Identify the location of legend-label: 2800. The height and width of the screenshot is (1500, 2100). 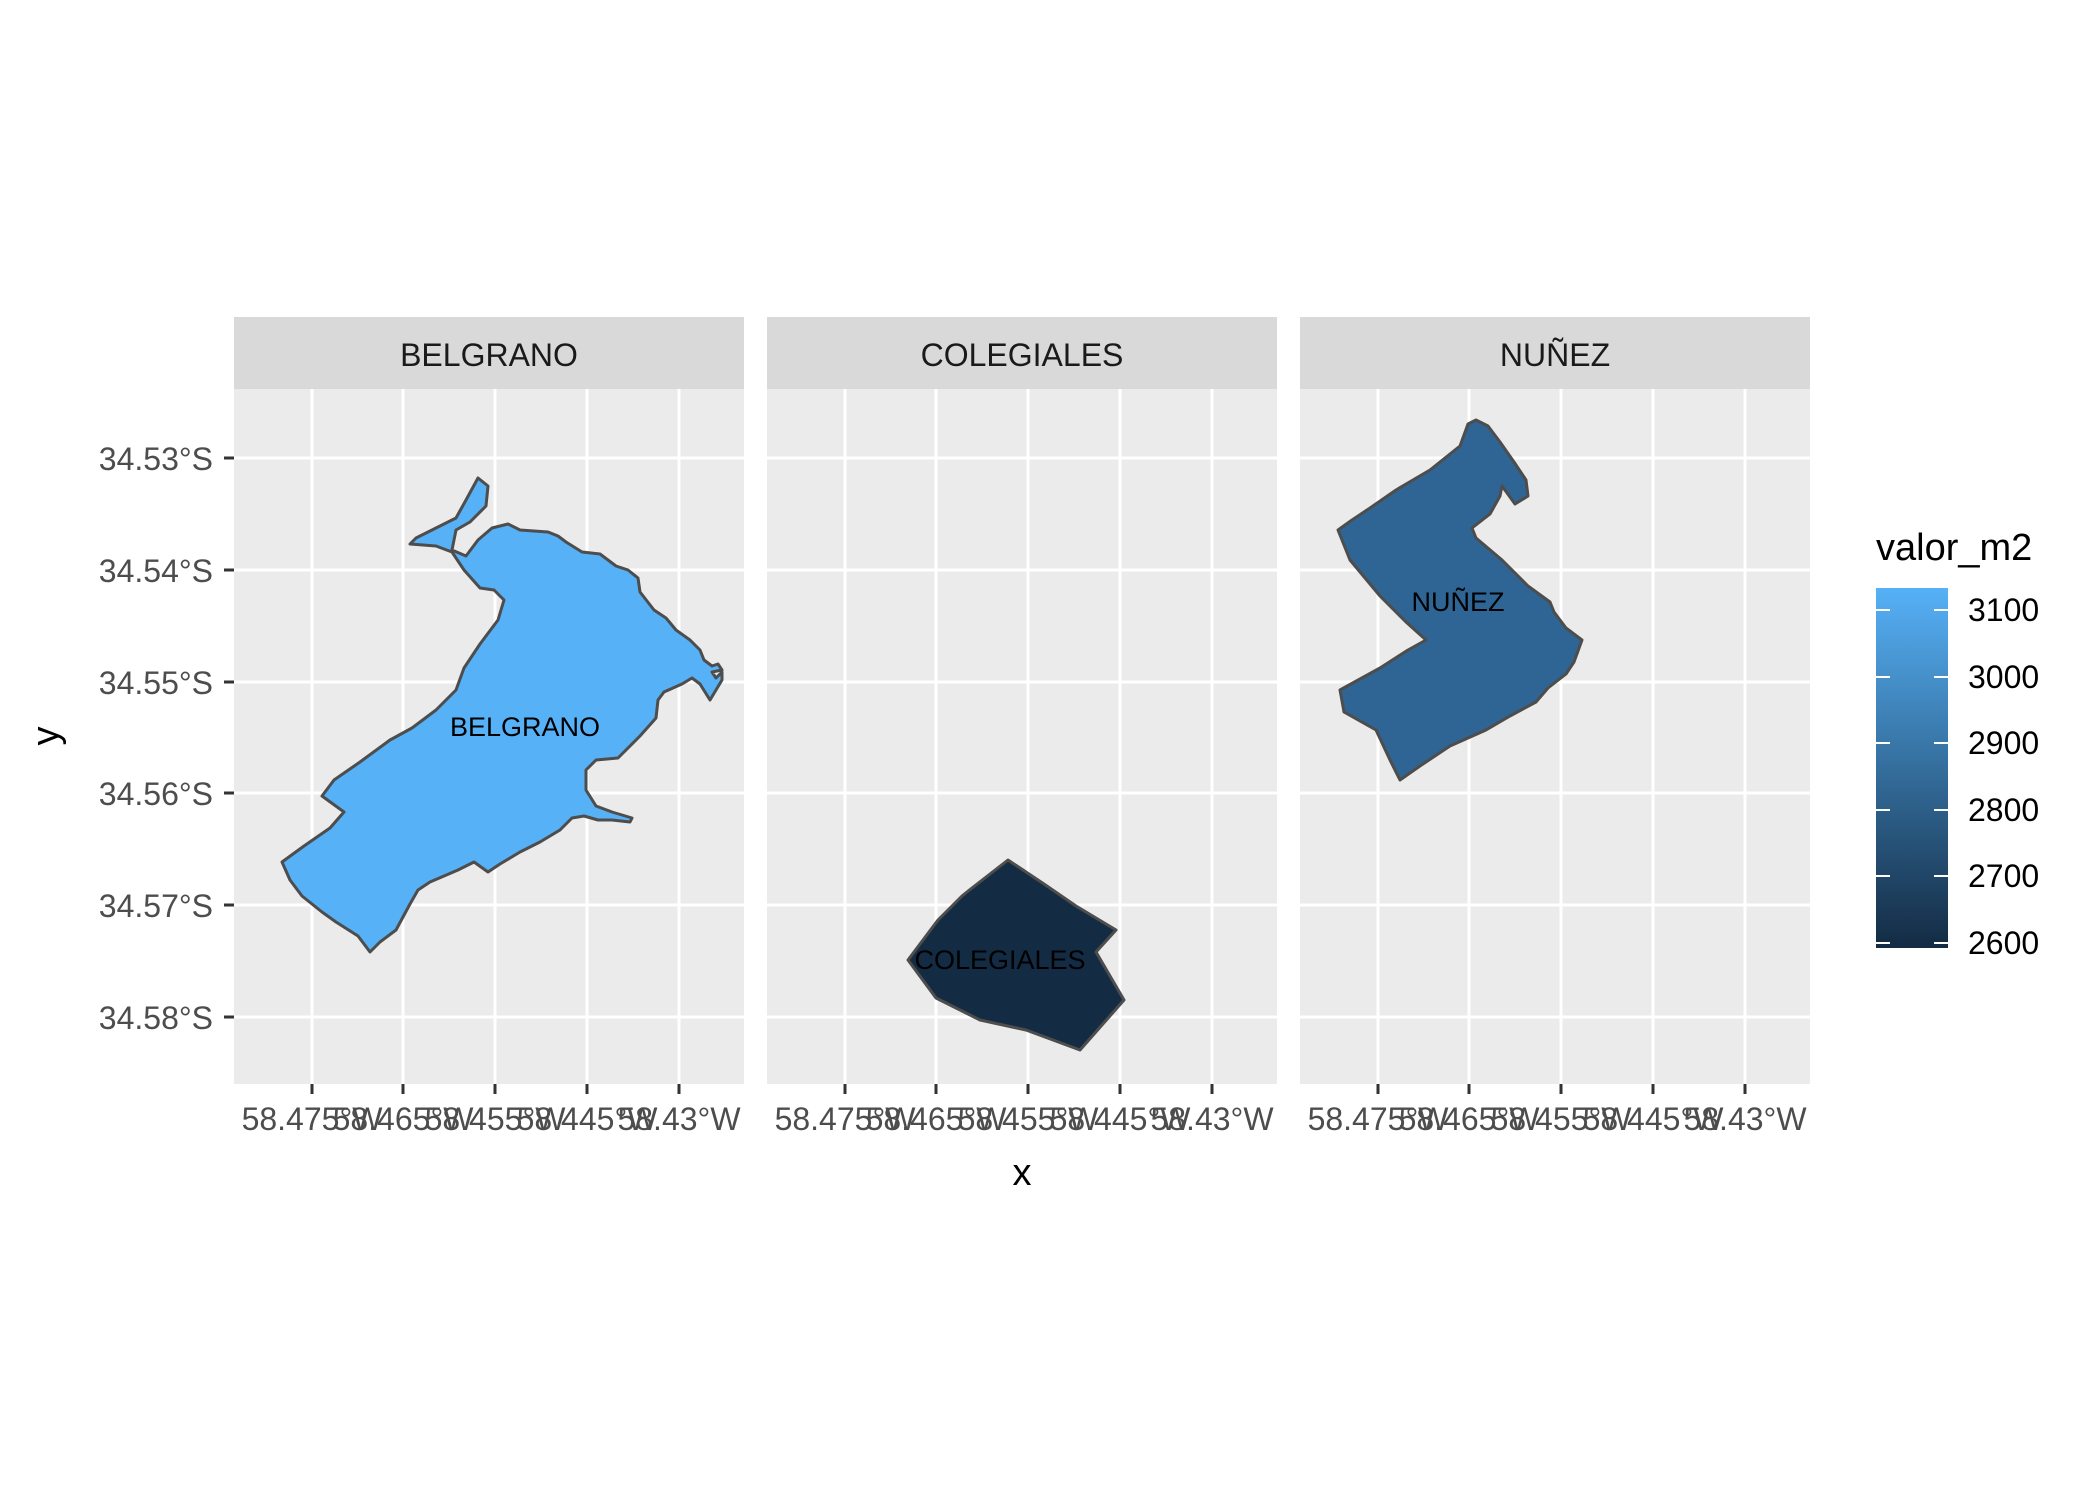
(2003, 810).